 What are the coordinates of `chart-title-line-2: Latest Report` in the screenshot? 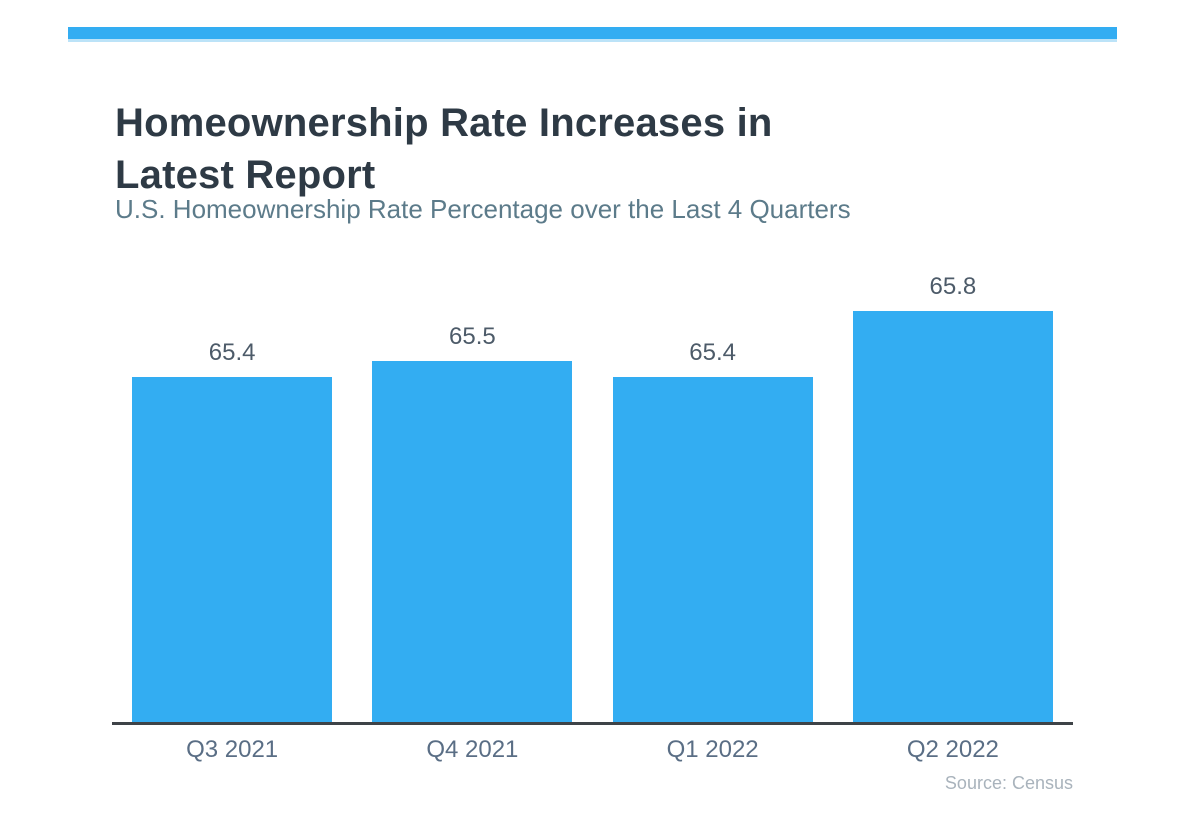 It's located at (245, 174).